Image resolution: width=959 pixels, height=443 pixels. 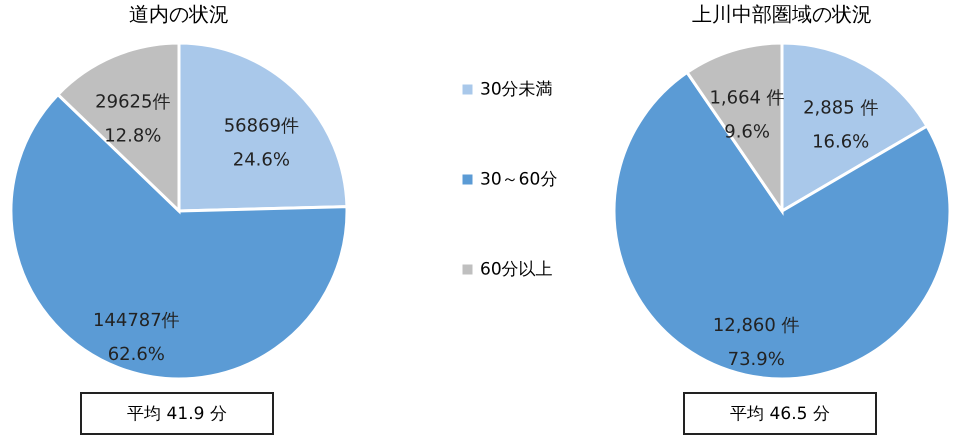 I want to click on data-label: 144787件 62.6%, so click(x=136, y=338).